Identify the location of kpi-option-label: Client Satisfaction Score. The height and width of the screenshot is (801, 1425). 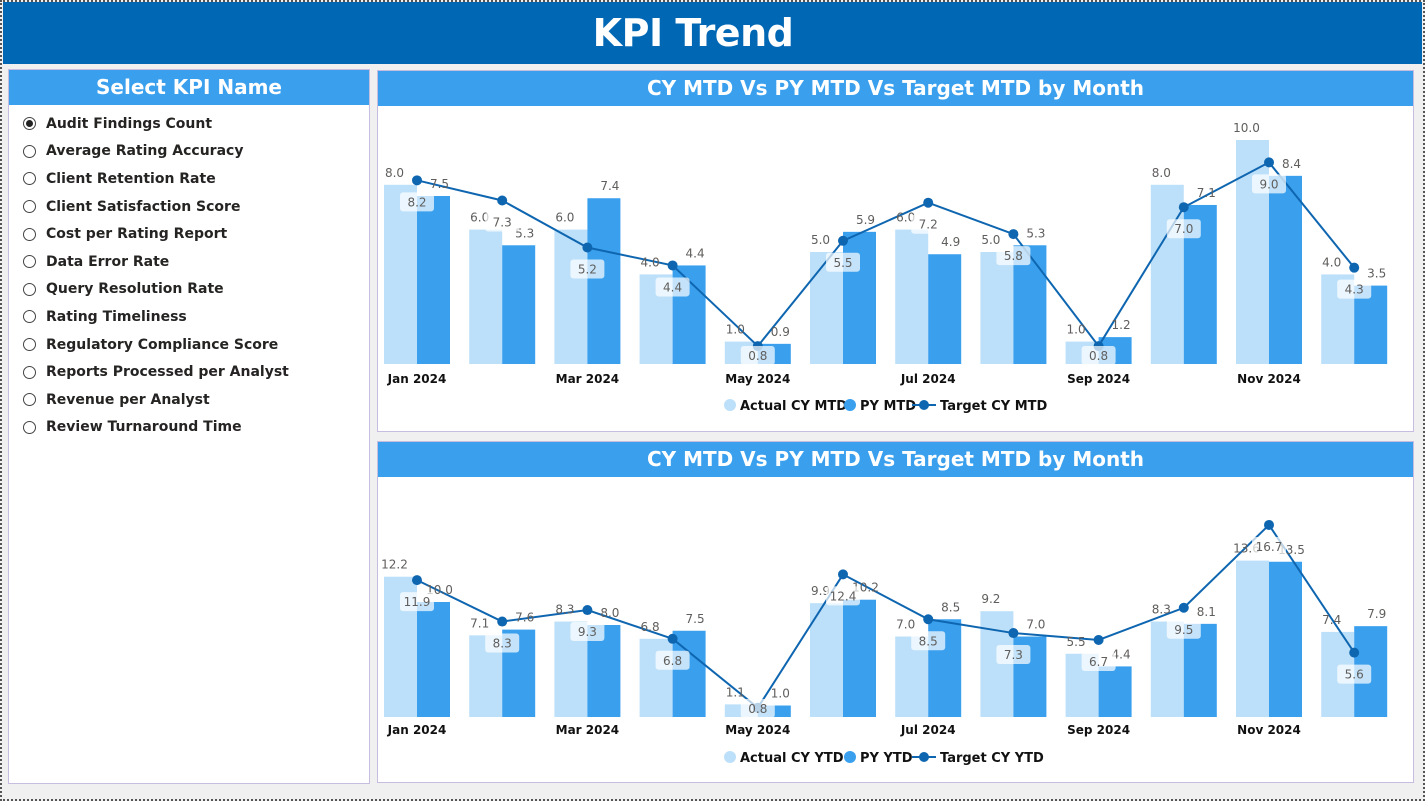
(143, 206).